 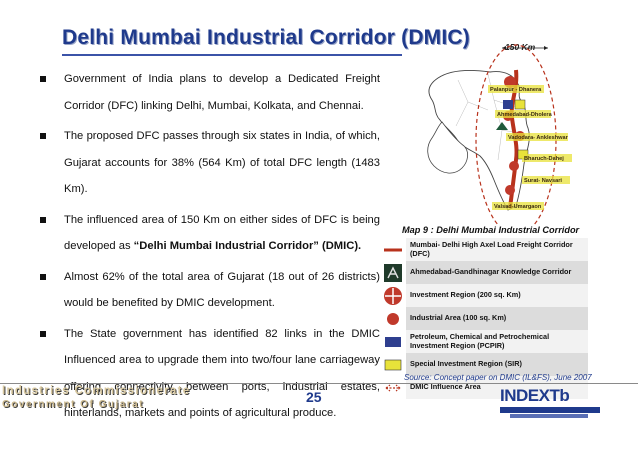 I want to click on sir-marker, so click(x=520, y=104).